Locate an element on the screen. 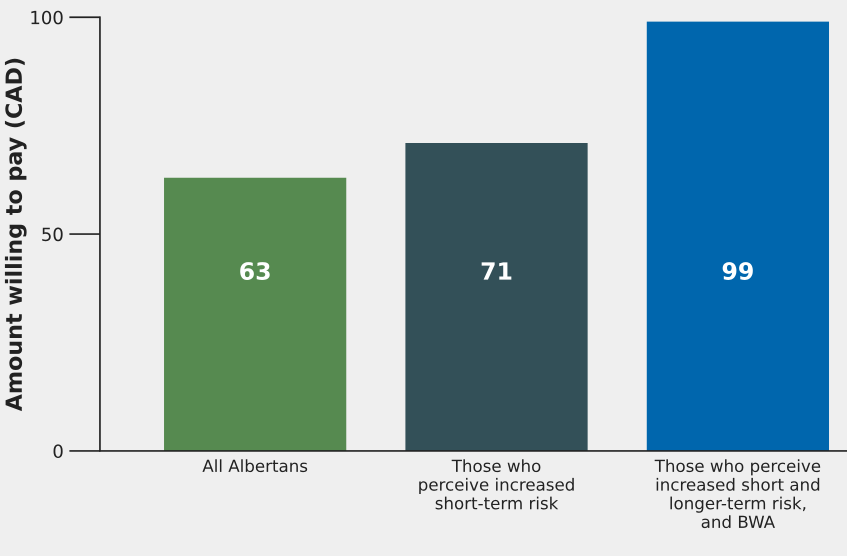  y-tick-label: 100 is located at coordinates (47, 17).